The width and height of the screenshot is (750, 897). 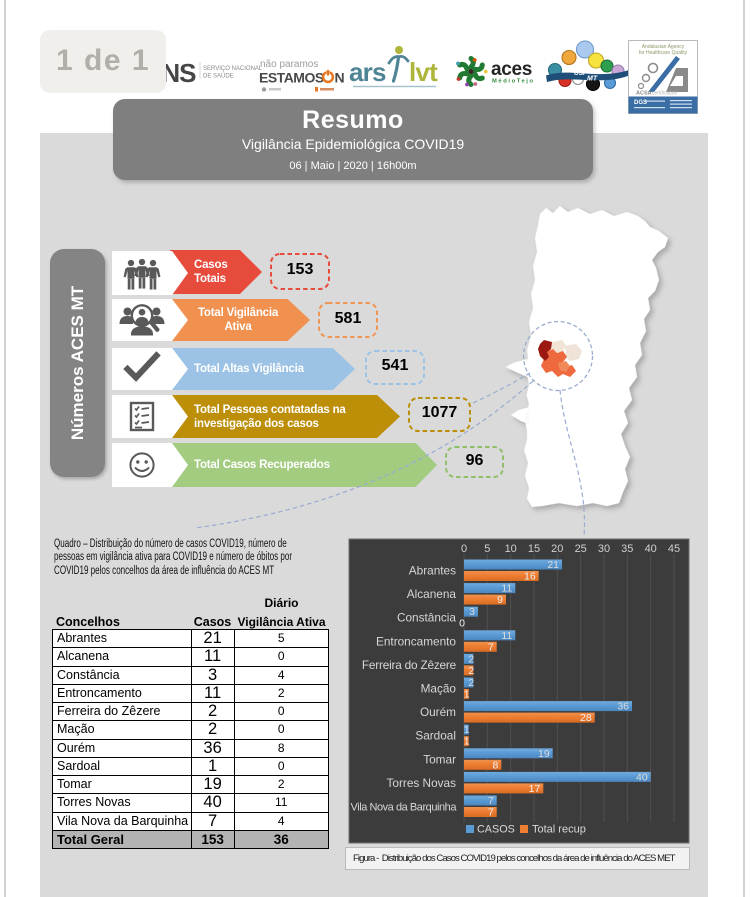 I want to click on svg-text: ESTAMOS, so click(x=291, y=78).